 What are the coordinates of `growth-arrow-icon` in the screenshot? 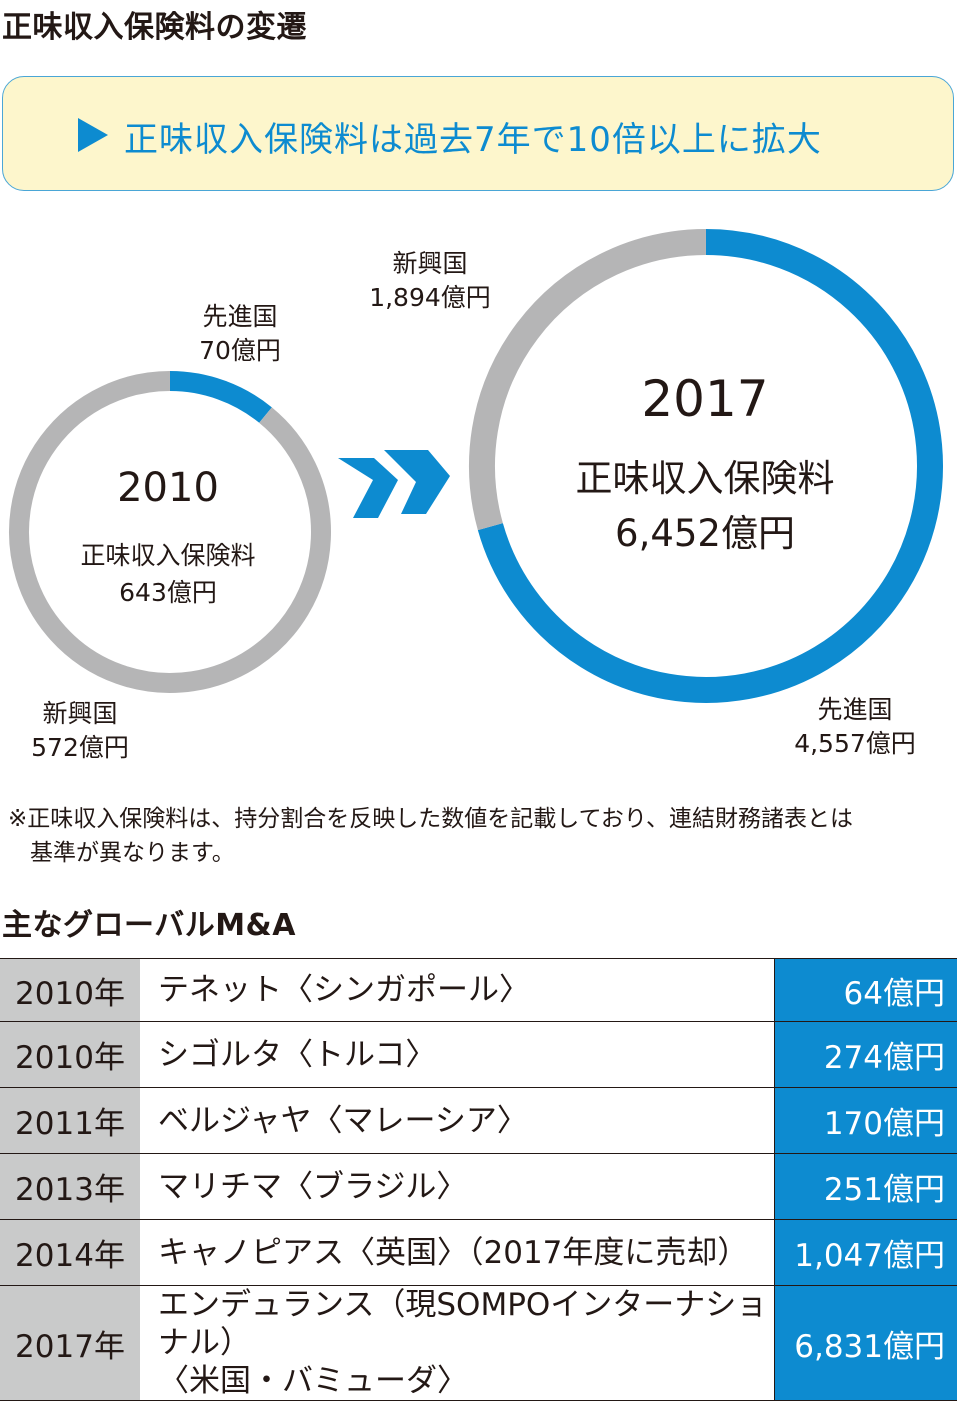 It's located at (395, 479).